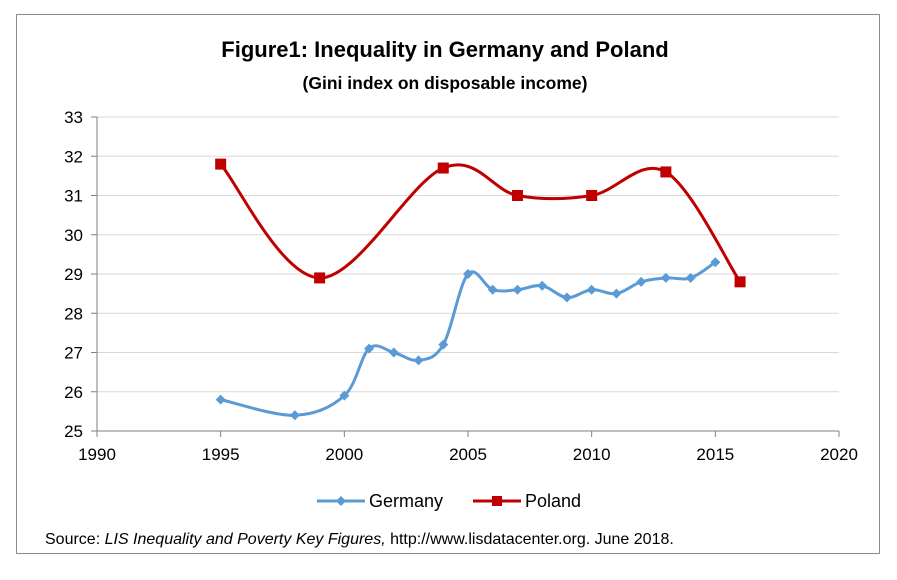 This screenshot has width=897, height=580. Describe the element at coordinates (445, 83) in the screenshot. I see `chart-subtitle: (Gini index on disposable income)` at that location.